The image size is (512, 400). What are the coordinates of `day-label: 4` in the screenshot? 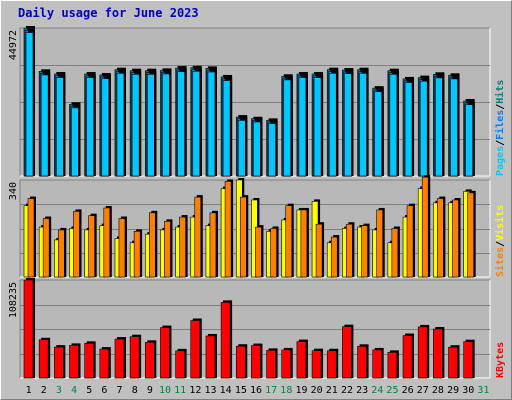 It's located at (74, 390).